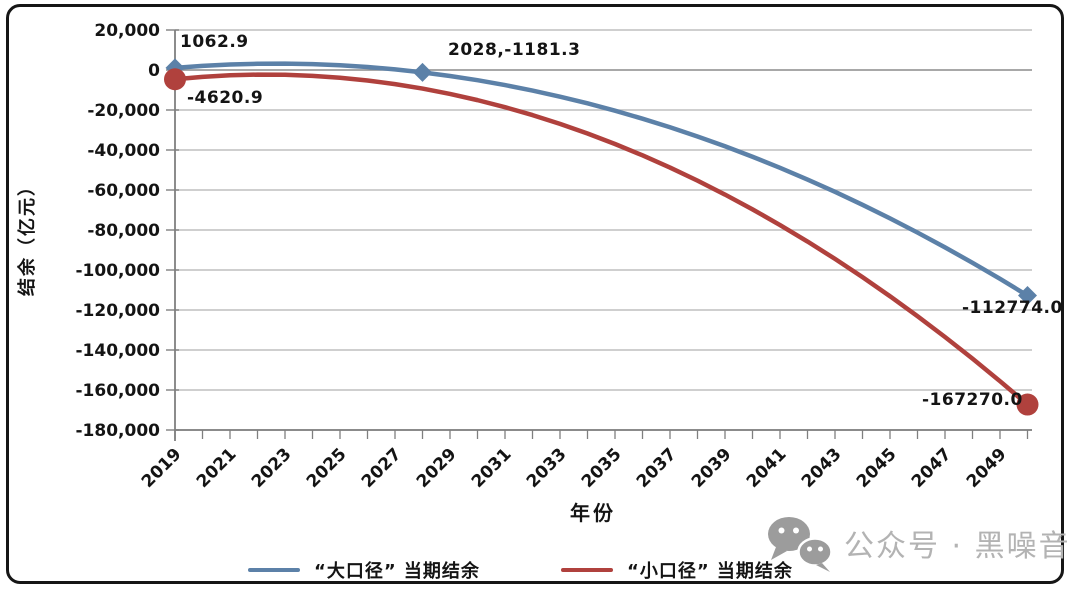 The height and width of the screenshot is (591, 1080). Describe the element at coordinates (123, 111) in the screenshot. I see `y-tick-label: -20,000` at that location.